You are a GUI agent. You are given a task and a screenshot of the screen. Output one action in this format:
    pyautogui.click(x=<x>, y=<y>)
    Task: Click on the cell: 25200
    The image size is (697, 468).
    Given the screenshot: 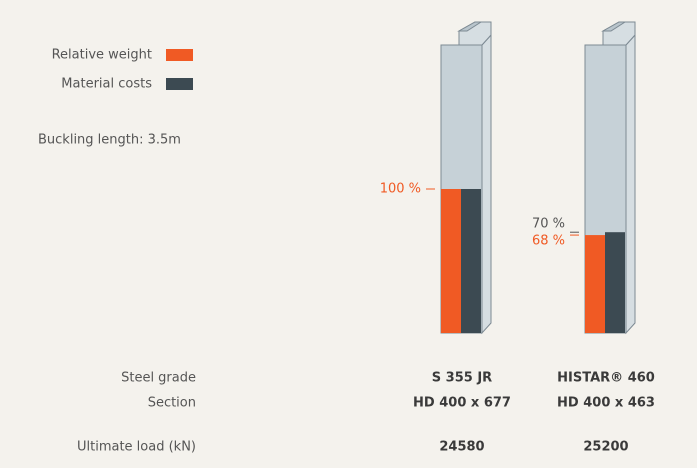 What is the action you would take?
    pyautogui.click(x=605, y=447)
    